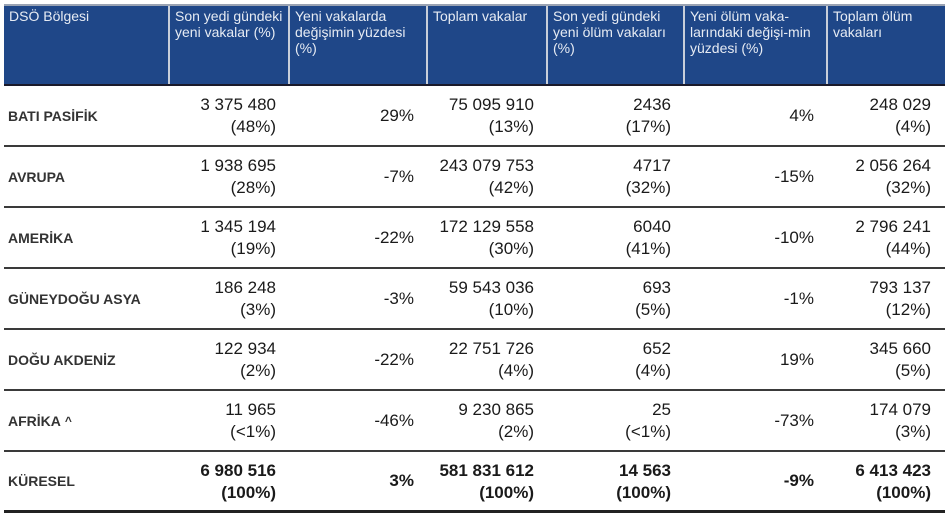 This screenshot has width=945, height=525. What do you see at coordinates (491, 104) in the screenshot?
I see `total-cases-value: 75 095 910` at bounding box center [491, 104].